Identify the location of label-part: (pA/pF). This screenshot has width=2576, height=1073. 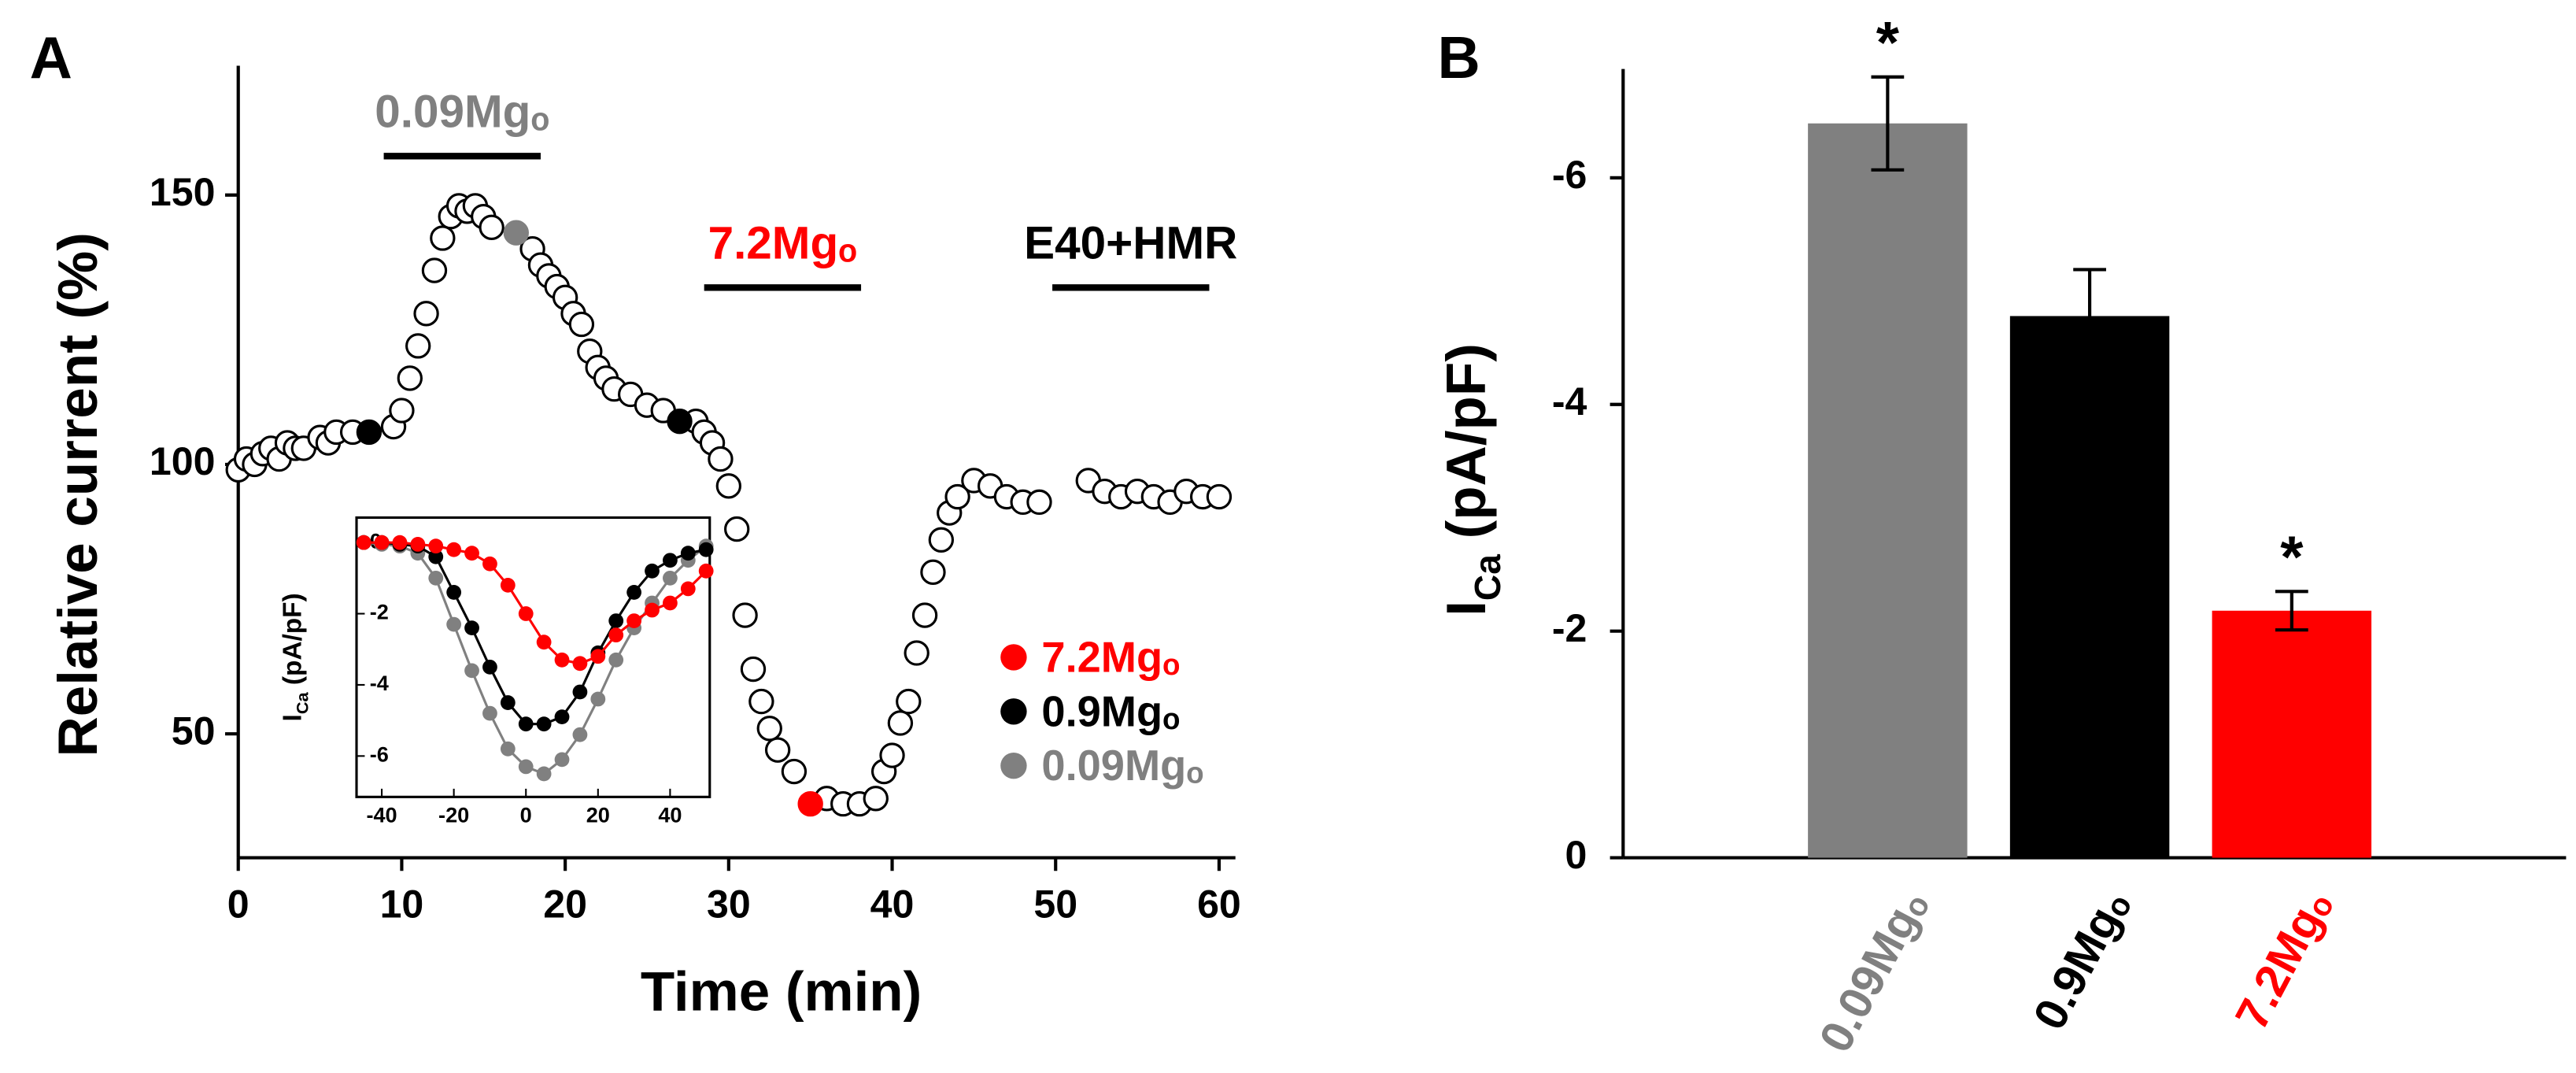
(1467, 448).